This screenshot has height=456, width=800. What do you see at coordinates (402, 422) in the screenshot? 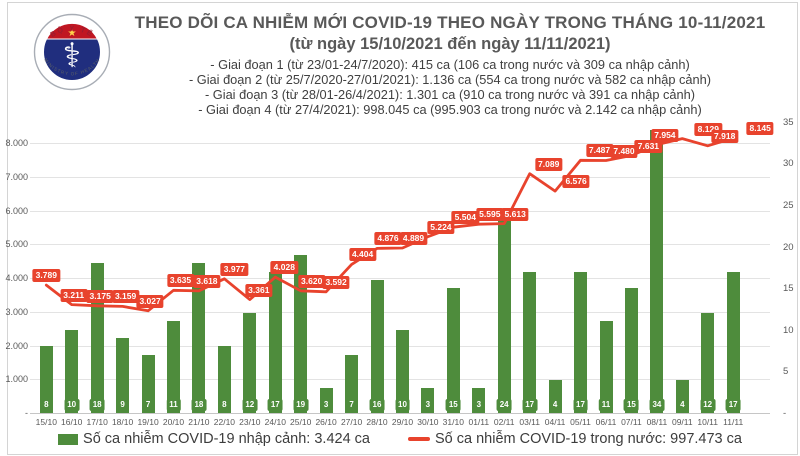
I see `x-axis-label: 29/10` at bounding box center [402, 422].